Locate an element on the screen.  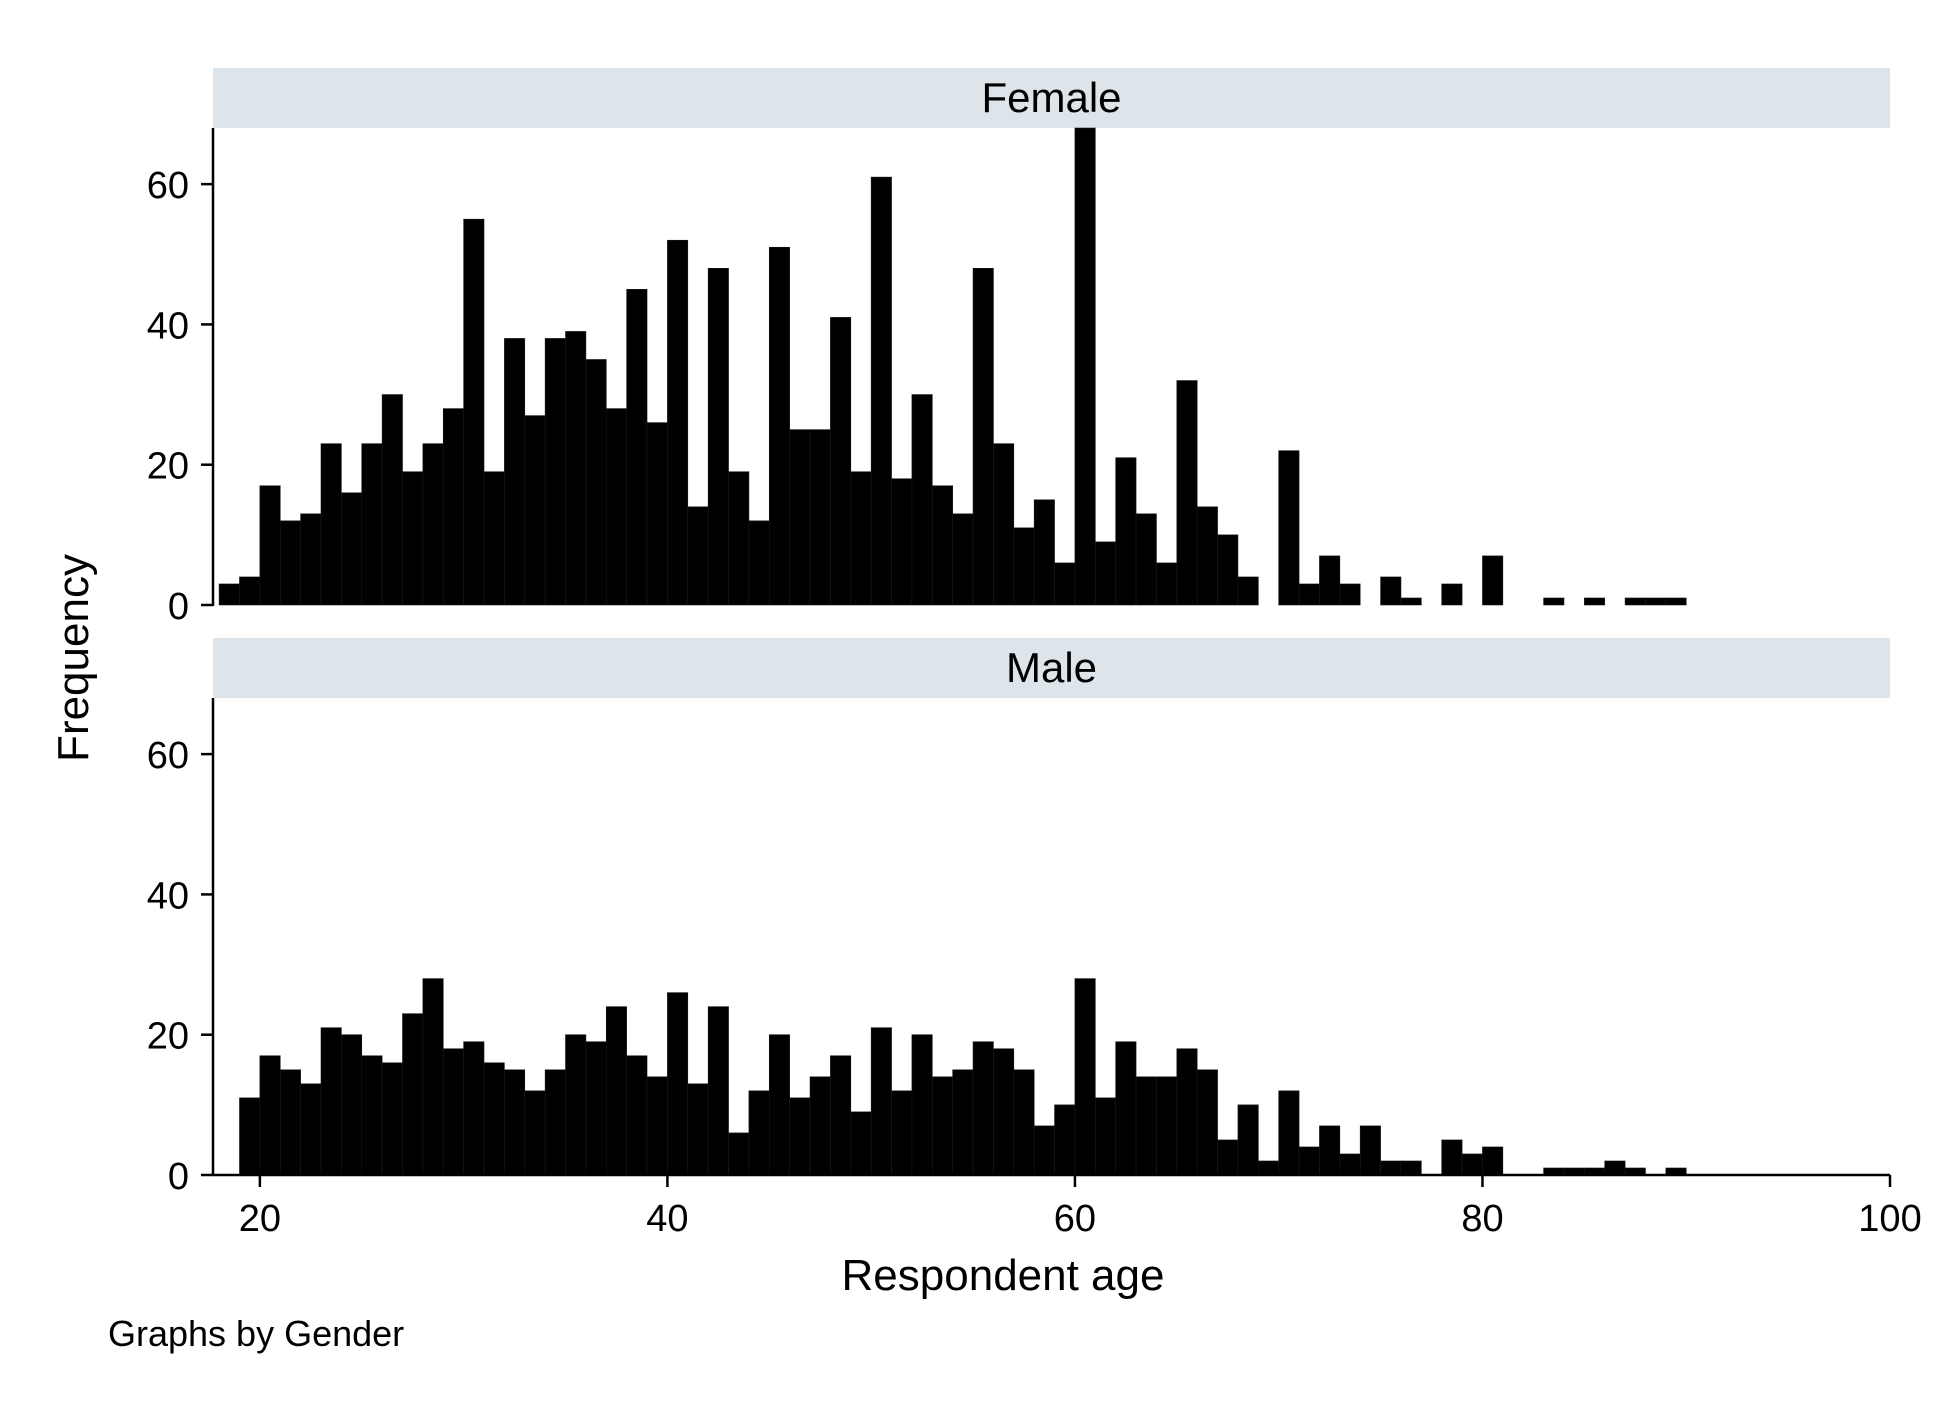
x-tick-label: 40 is located at coordinates (667, 1219).